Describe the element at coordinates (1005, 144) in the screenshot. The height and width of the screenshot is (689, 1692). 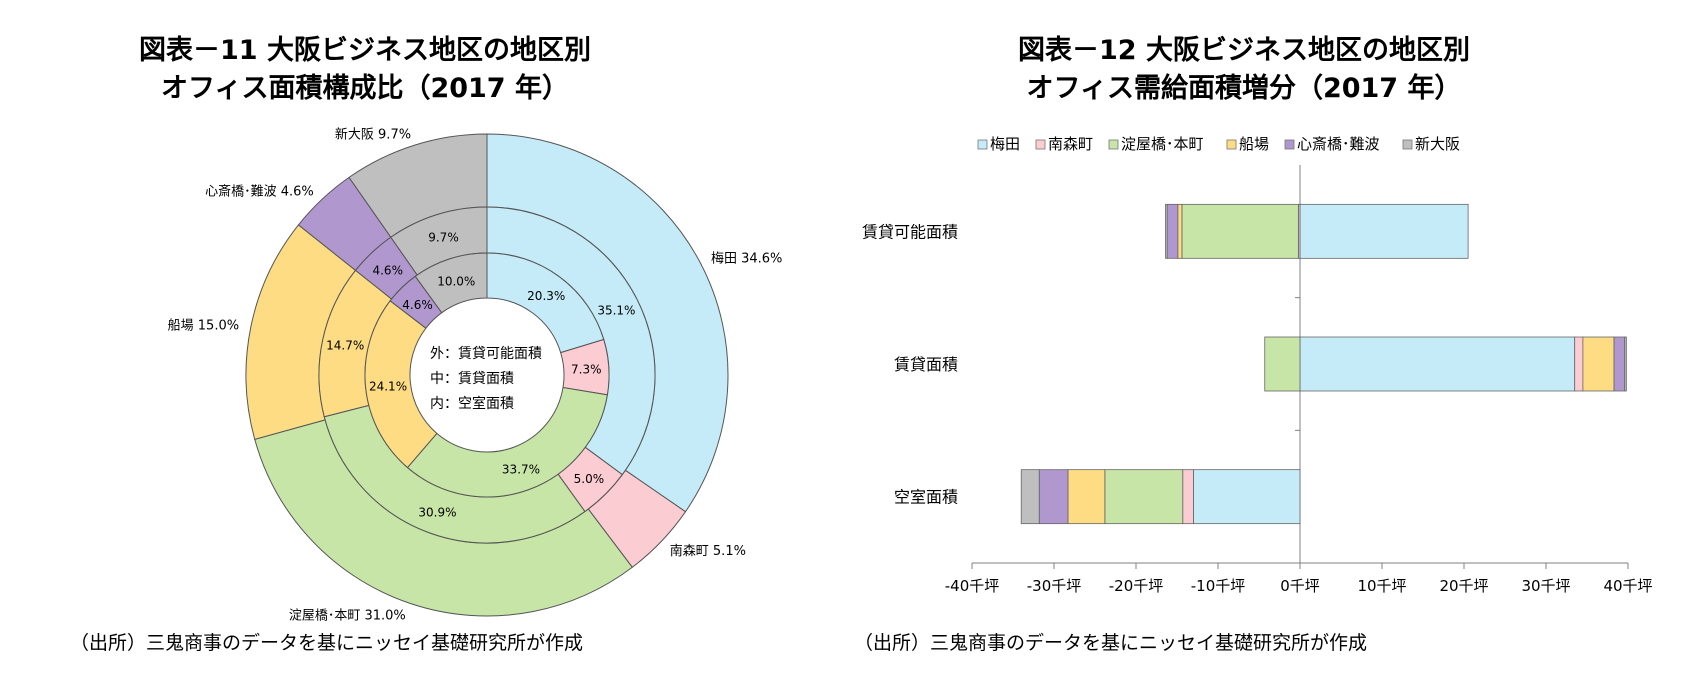
I see `legend-label-umeda: 梅田` at that location.